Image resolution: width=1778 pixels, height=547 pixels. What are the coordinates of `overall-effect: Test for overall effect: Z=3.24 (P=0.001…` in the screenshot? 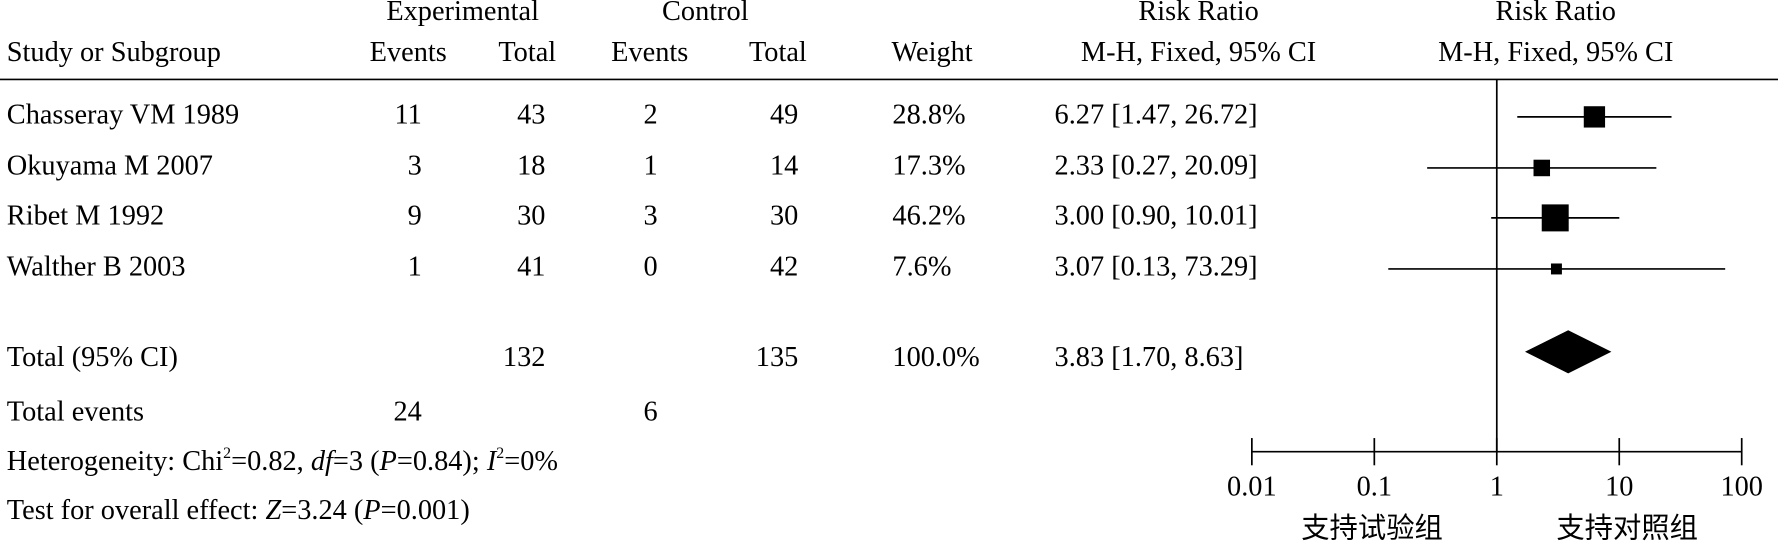 It's located at (238, 509).